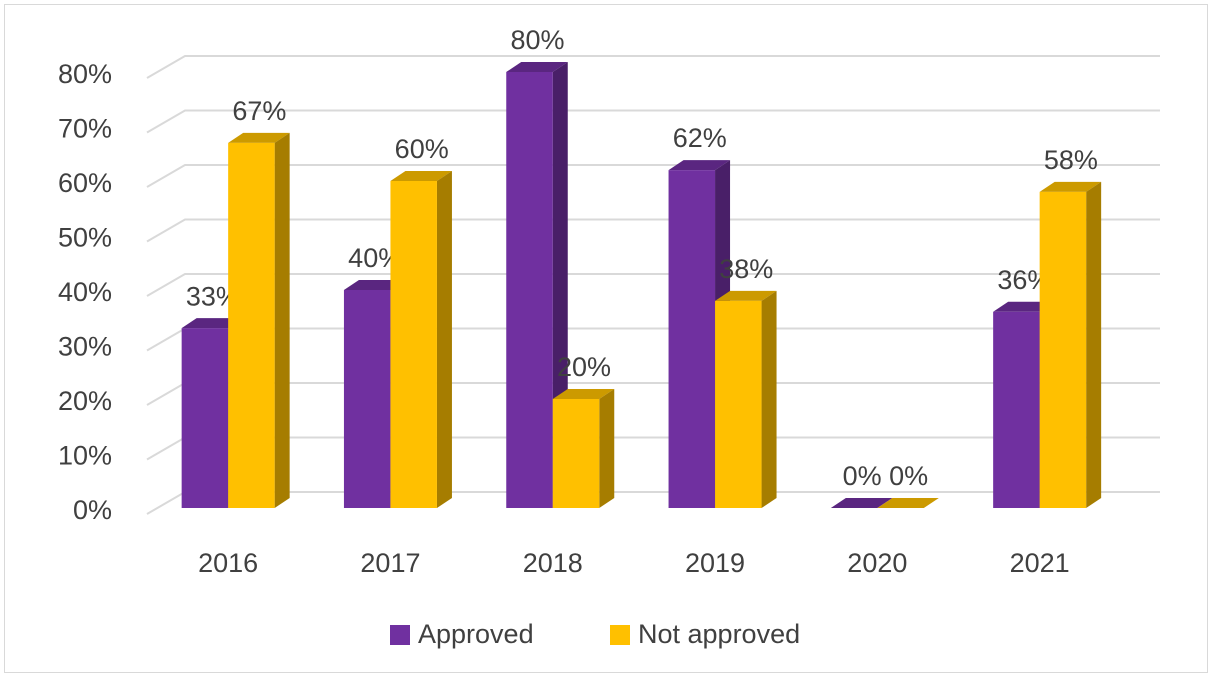 Image resolution: width=1212 pixels, height=677 pixels. I want to click on x-tick-label: 2019, so click(715, 563).